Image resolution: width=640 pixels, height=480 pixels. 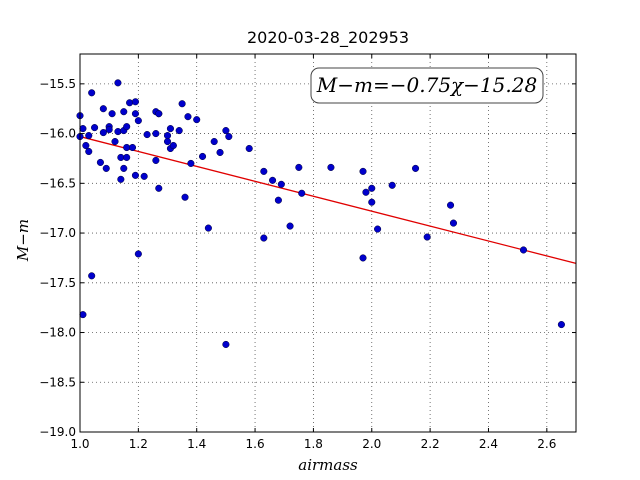 I want to click on y-tick-label: −19.0, so click(x=57, y=432).